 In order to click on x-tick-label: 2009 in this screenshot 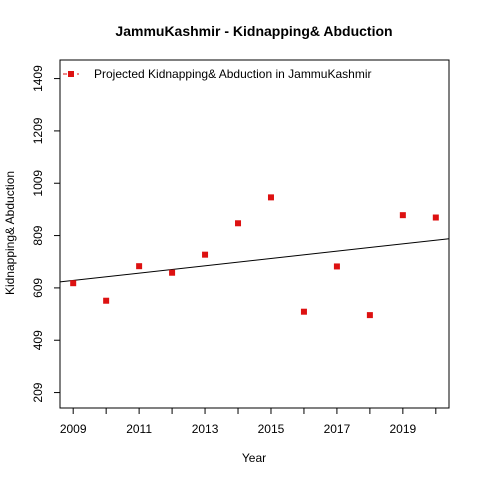, I will do `click(73, 429)`.